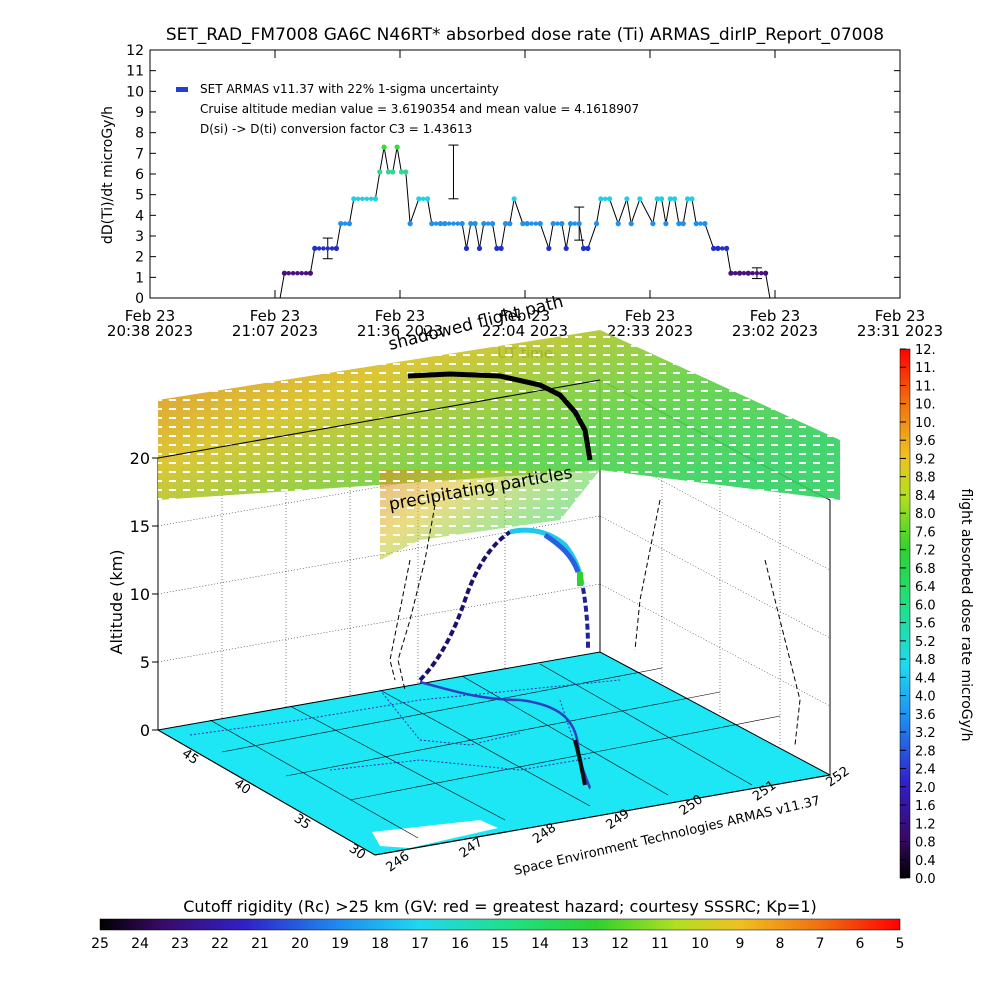  I want to click on rigidity-tick-label: 6, so click(860, 944).